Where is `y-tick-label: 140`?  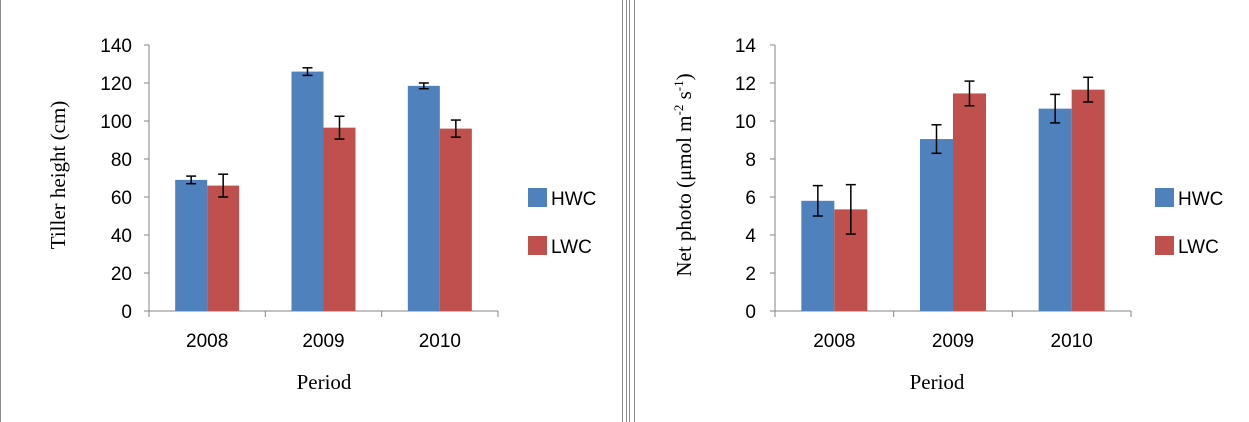
y-tick-label: 140 is located at coordinates (116, 46).